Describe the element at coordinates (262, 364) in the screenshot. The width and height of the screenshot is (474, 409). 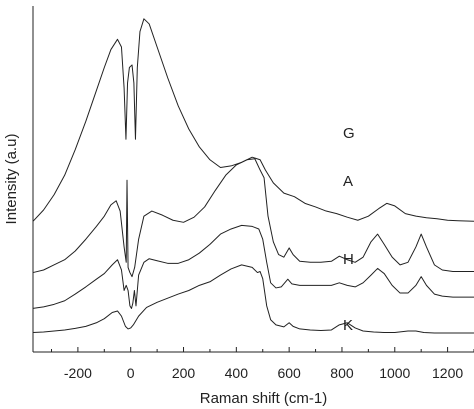
I see `x-ticks: -200 0 200 400 600 800 1000 1200` at that location.